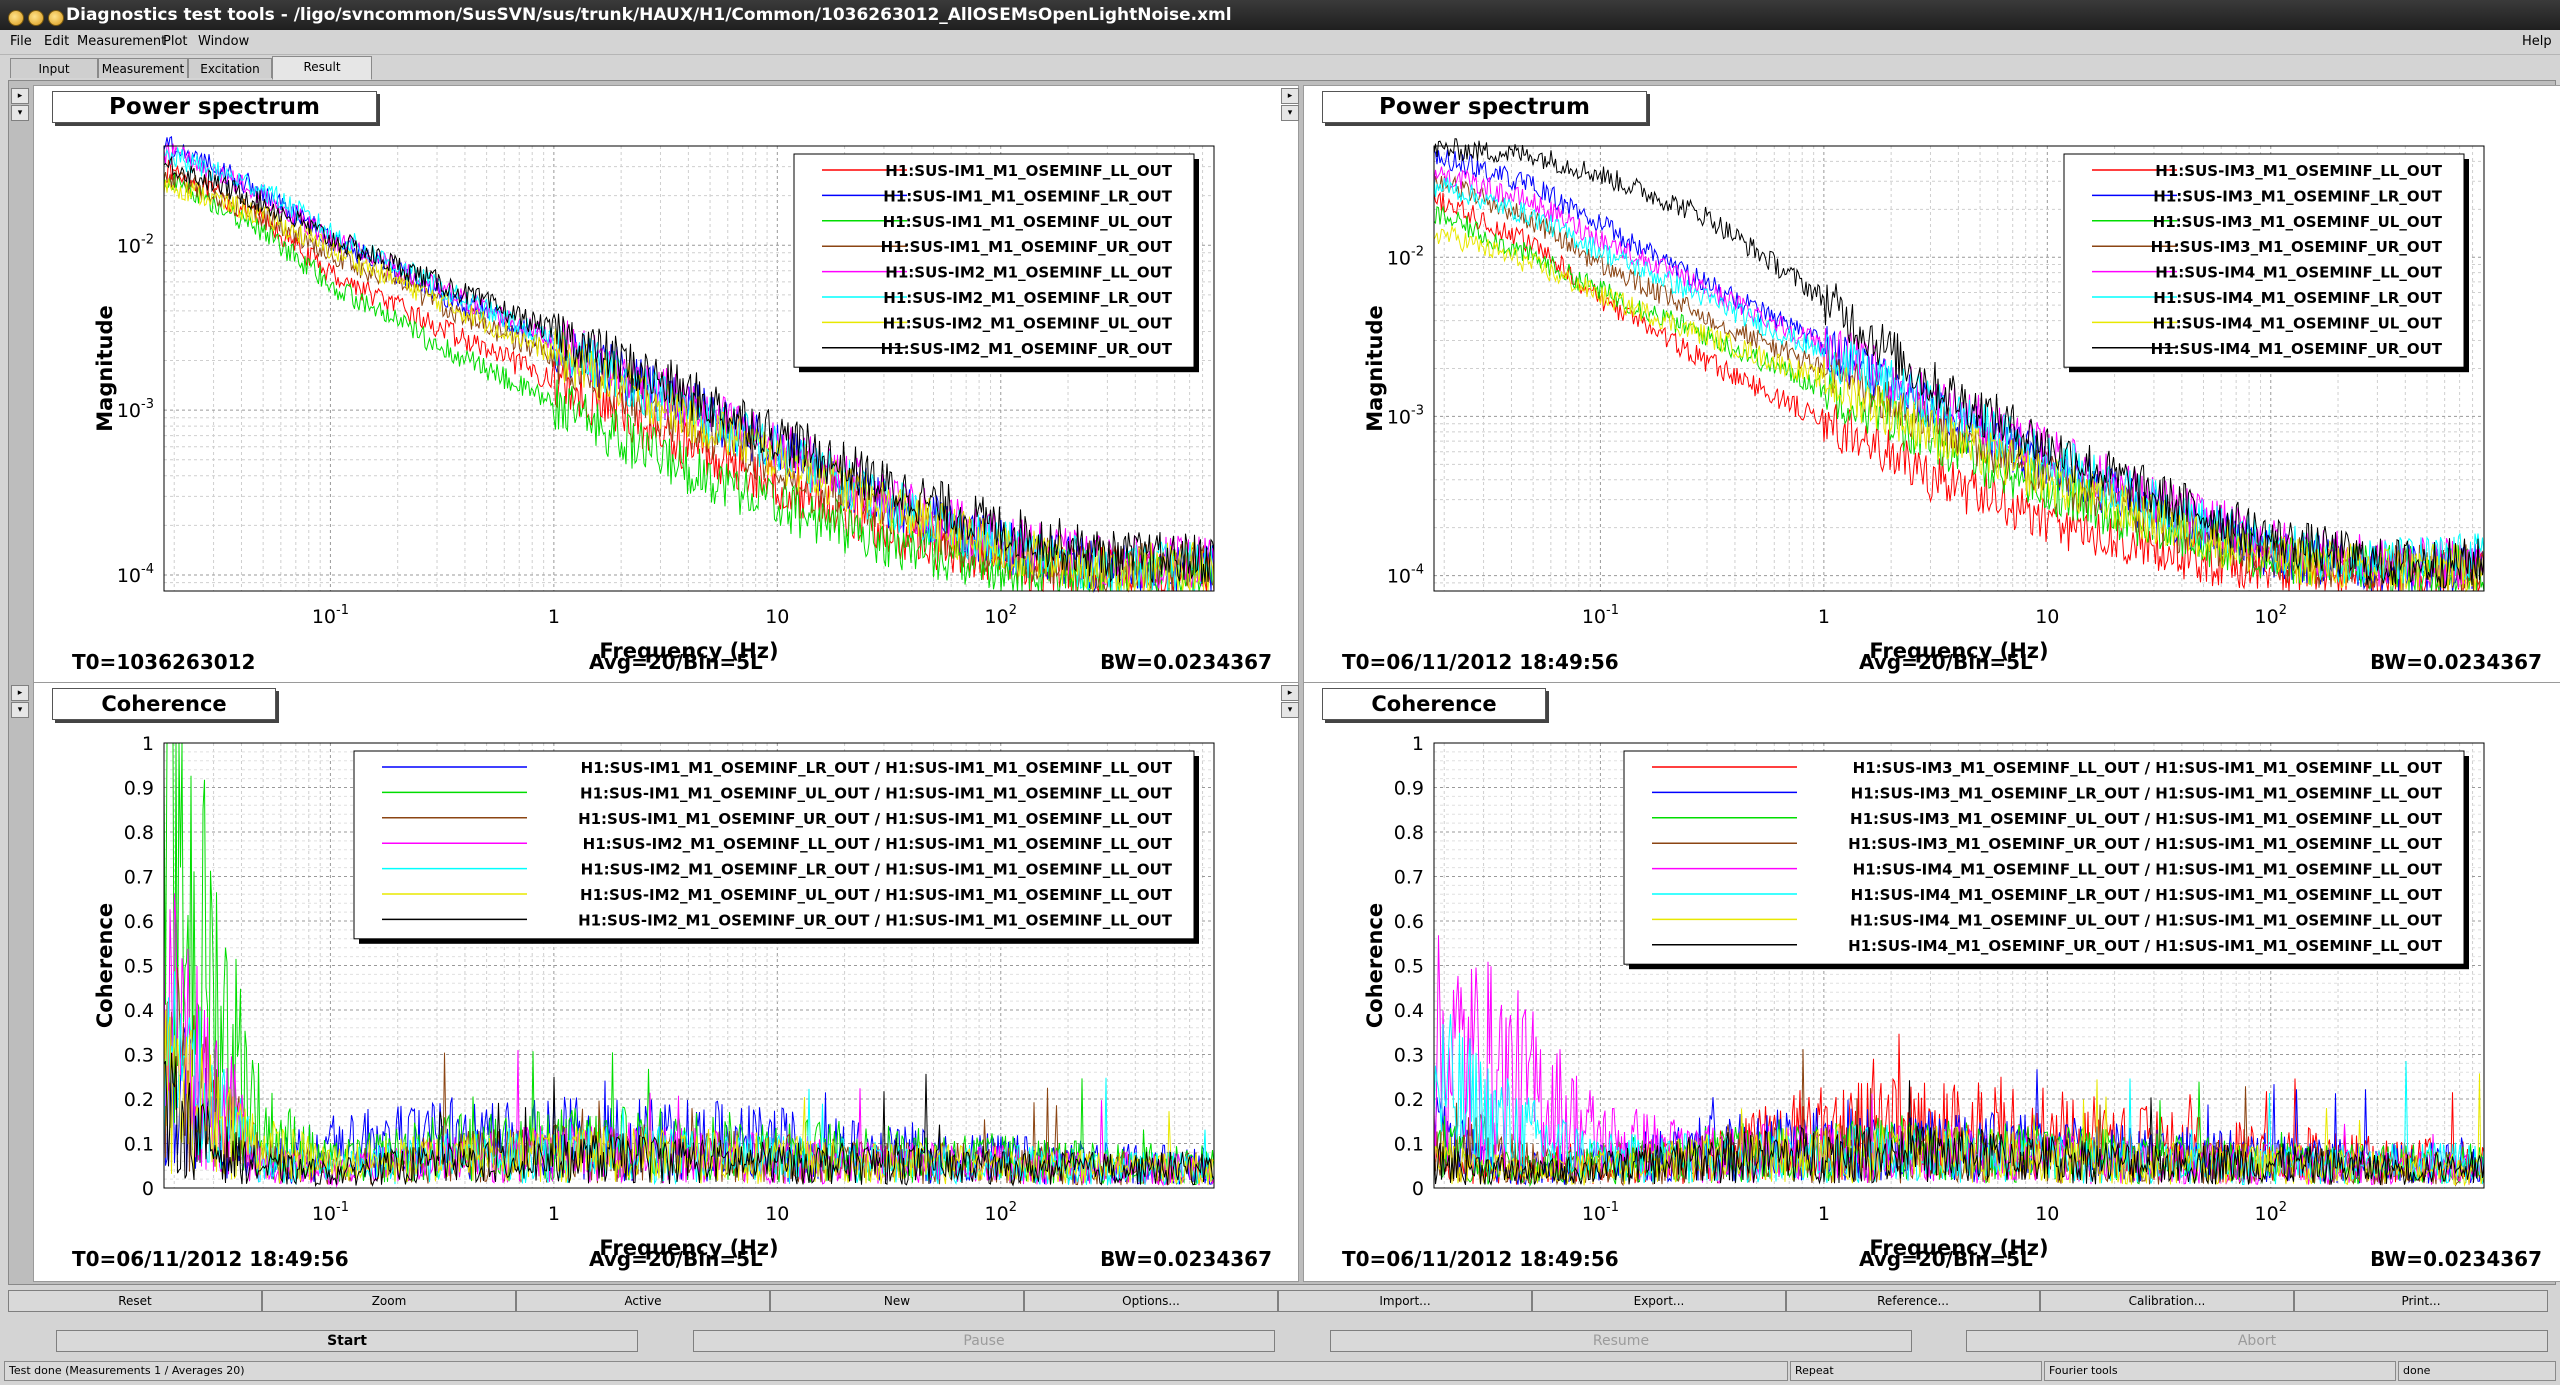 This screenshot has width=2560, height=1385. What do you see at coordinates (688, 651) in the screenshot?
I see `x-axis-title: Frequency (Hz)` at bounding box center [688, 651].